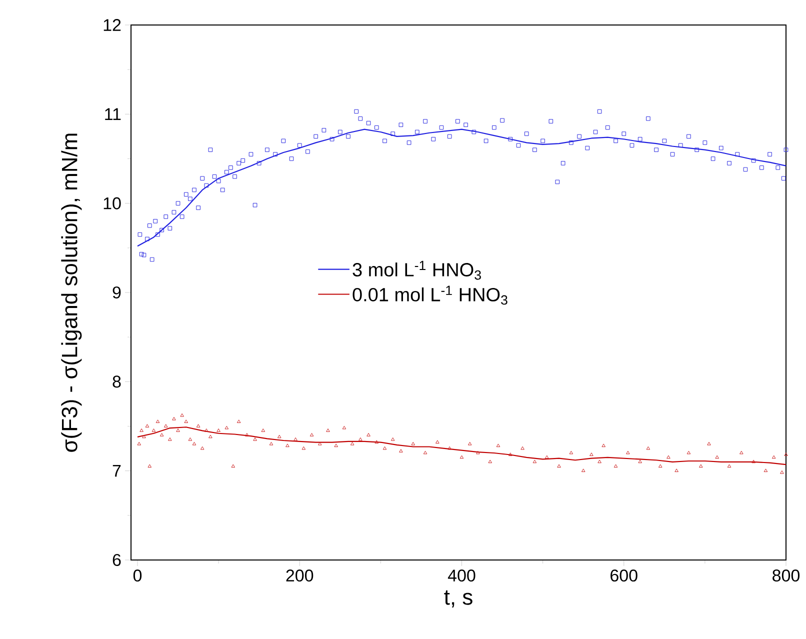  I want to click on y-axis-title: σ(F3) - σ(Ligand solution), mN/m, so click(71, 293).